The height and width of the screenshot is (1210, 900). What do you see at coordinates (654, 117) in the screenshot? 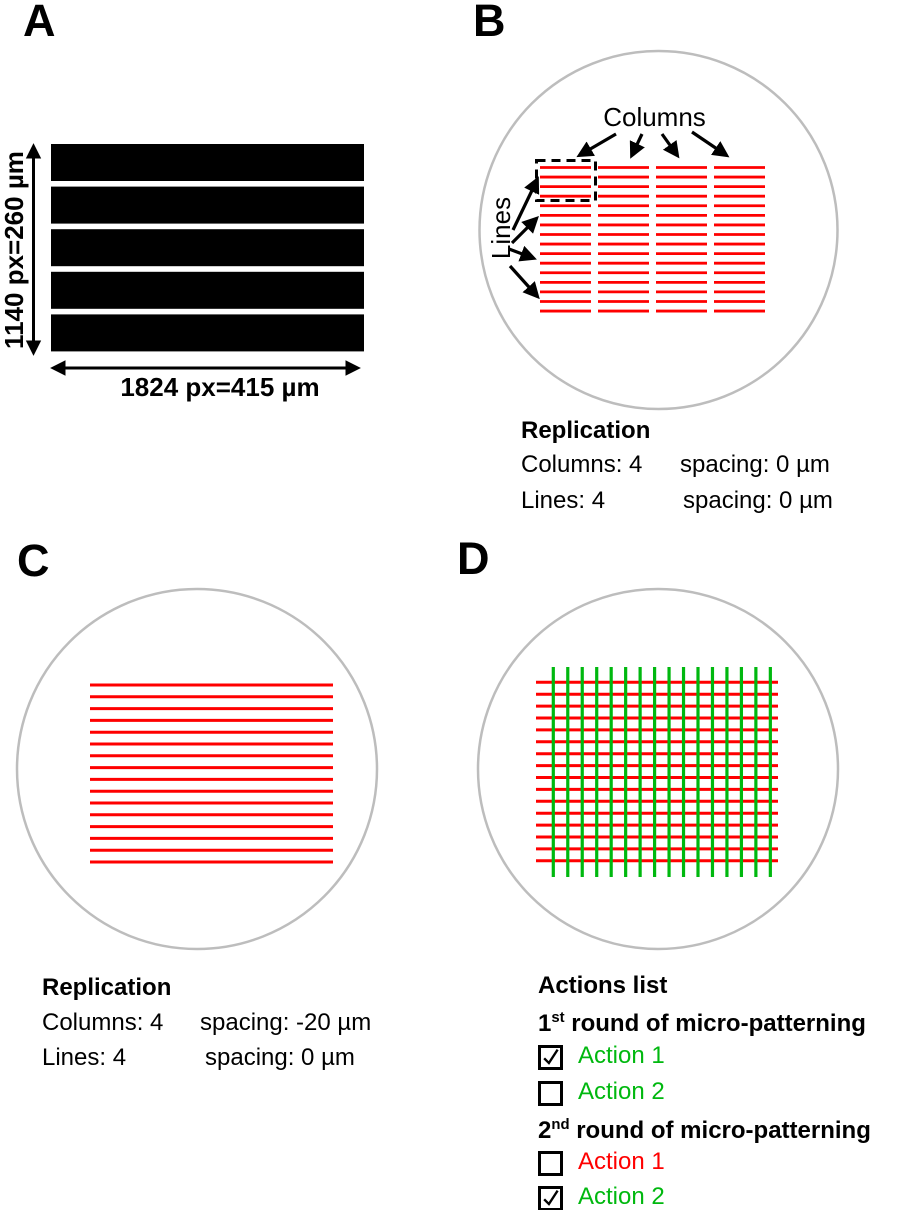
I see `panel-b-columns-annotation: Columns` at bounding box center [654, 117].